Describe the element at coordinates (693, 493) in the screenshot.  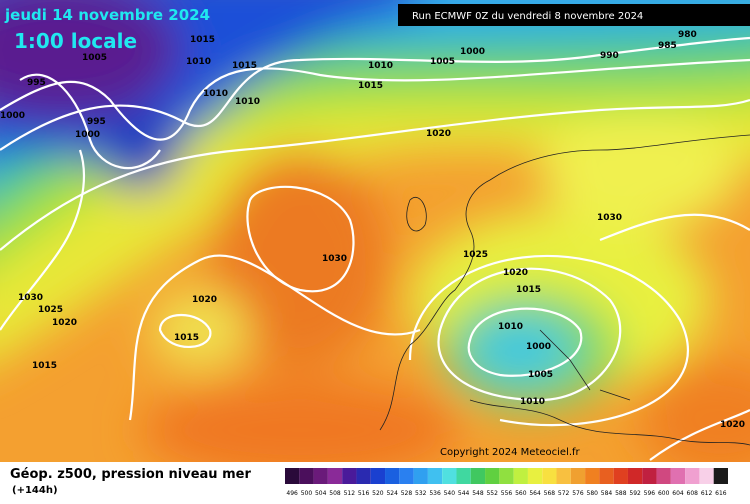
I see `scale-label: 608` at that location.